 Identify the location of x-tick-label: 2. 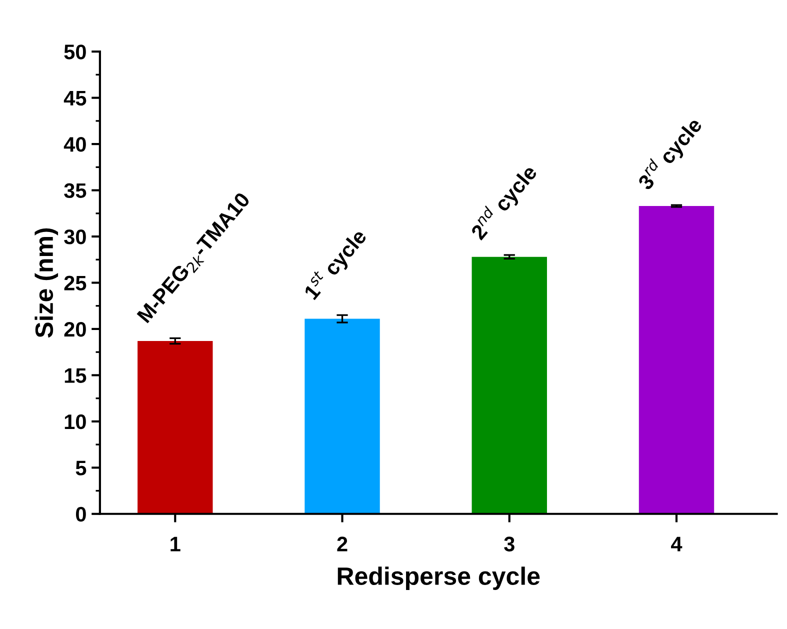
(342, 544).